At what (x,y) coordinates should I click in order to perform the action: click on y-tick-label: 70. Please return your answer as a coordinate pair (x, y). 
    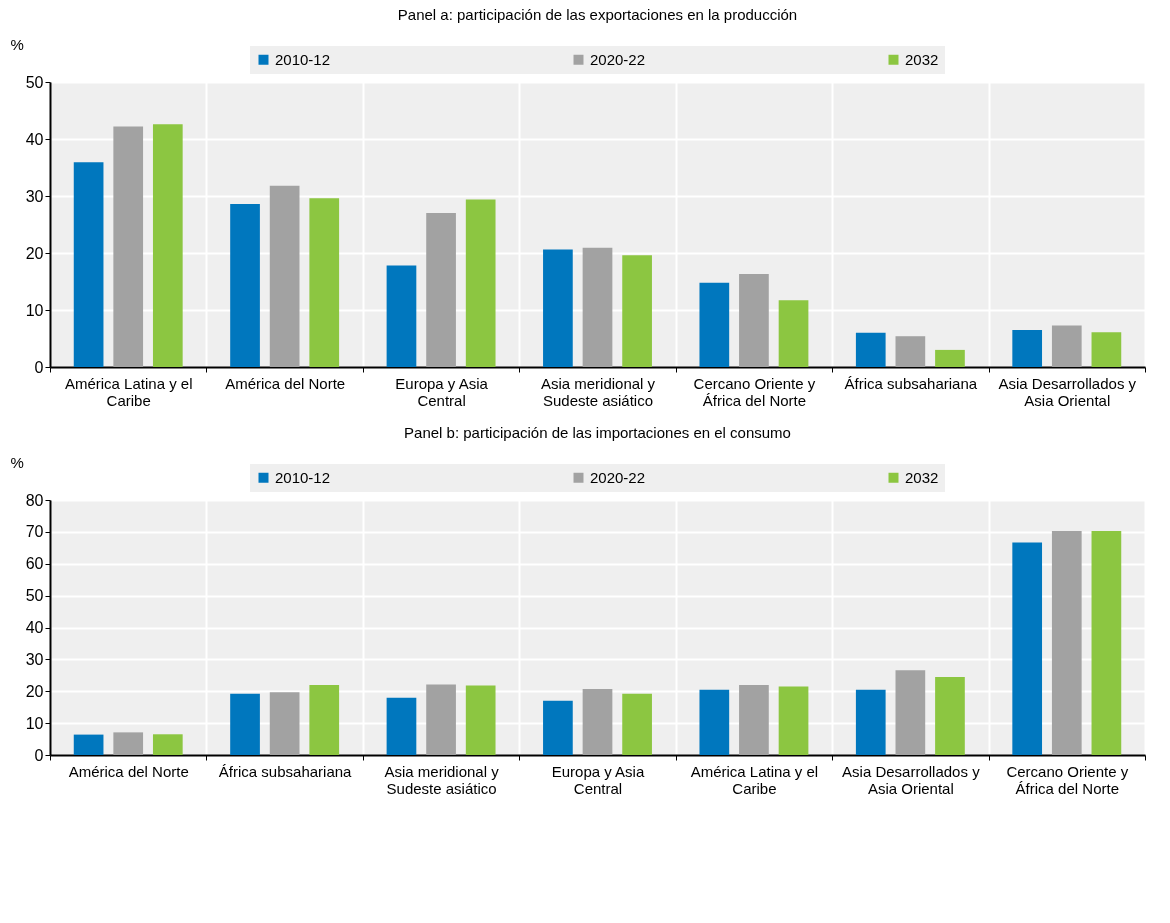
    Looking at the image, I should click on (34, 532).